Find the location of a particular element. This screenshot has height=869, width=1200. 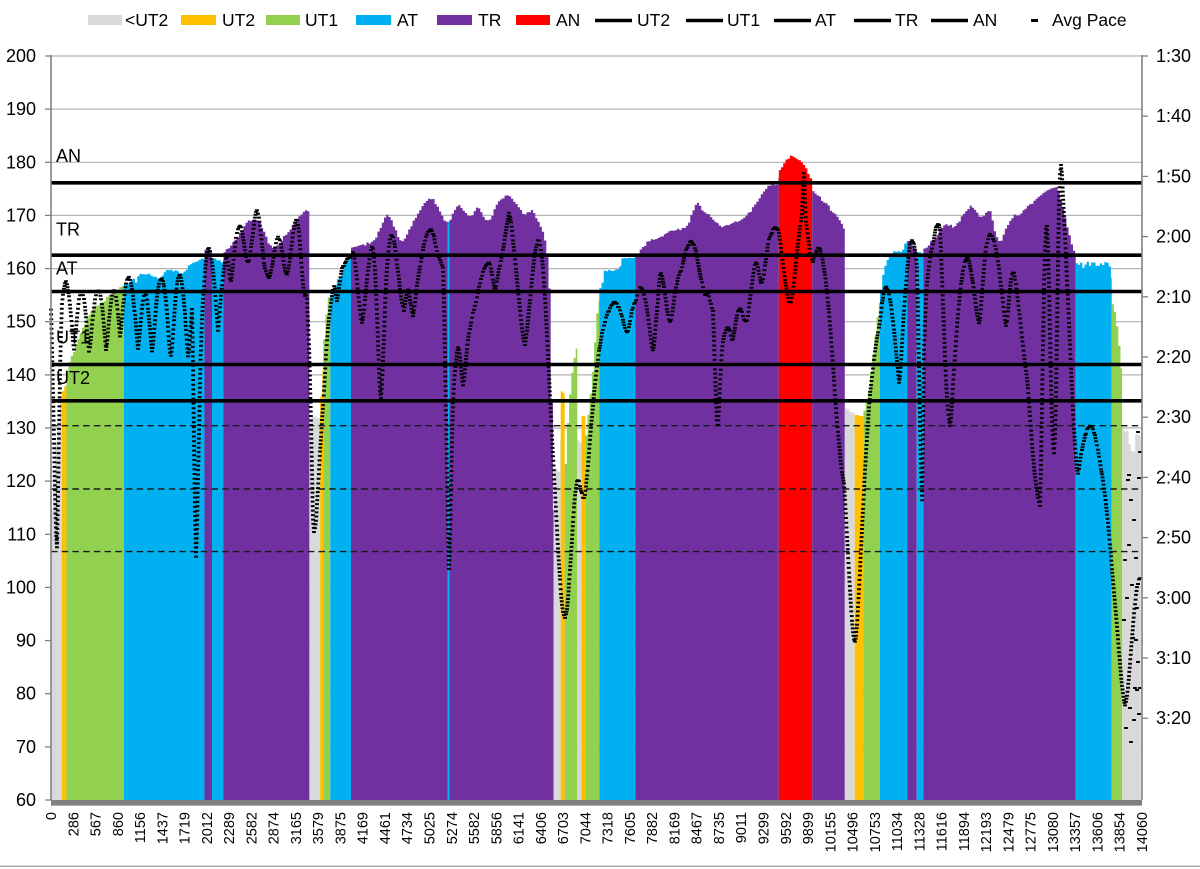

svg-text: 3579 is located at coordinates (319, 828).